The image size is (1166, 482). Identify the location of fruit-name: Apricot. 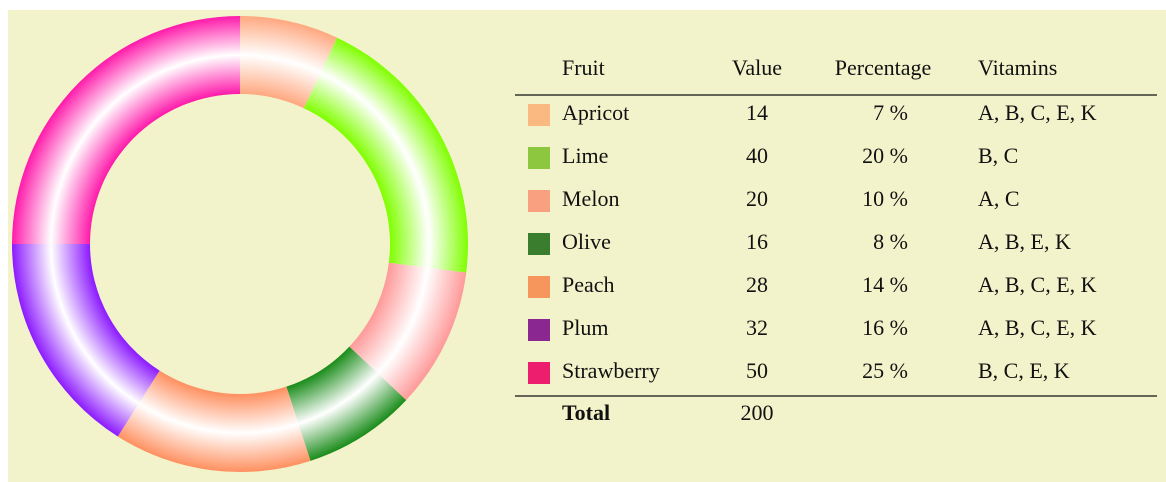
(595, 112).